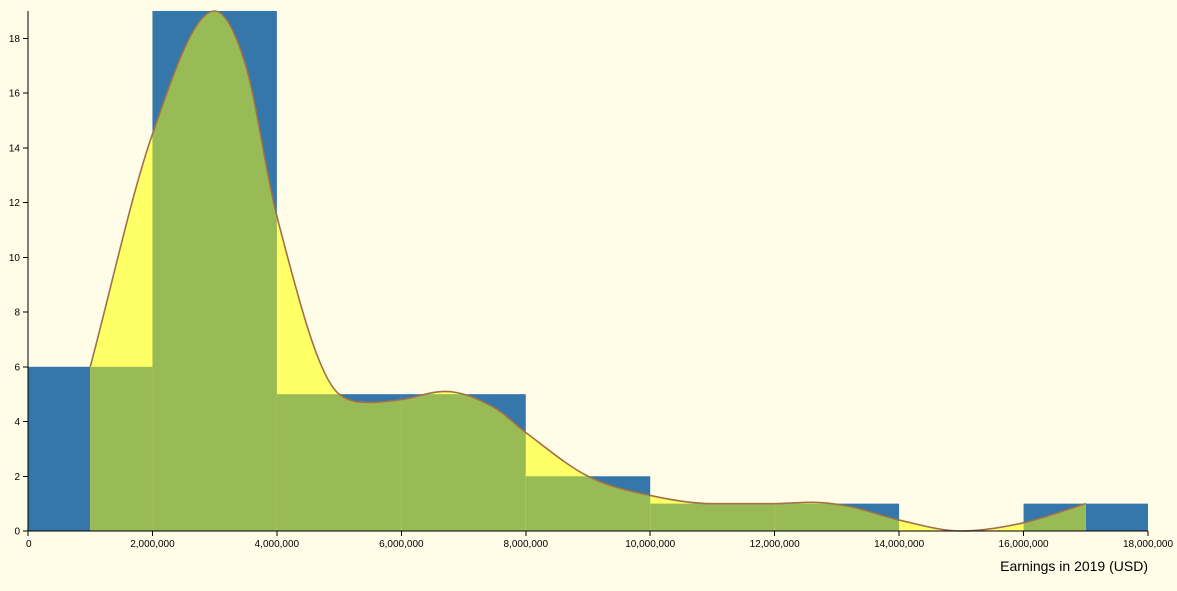 This screenshot has width=1177, height=591. What do you see at coordinates (1024, 544) in the screenshot?
I see `x-tick-label: 16,000,000` at bounding box center [1024, 544].